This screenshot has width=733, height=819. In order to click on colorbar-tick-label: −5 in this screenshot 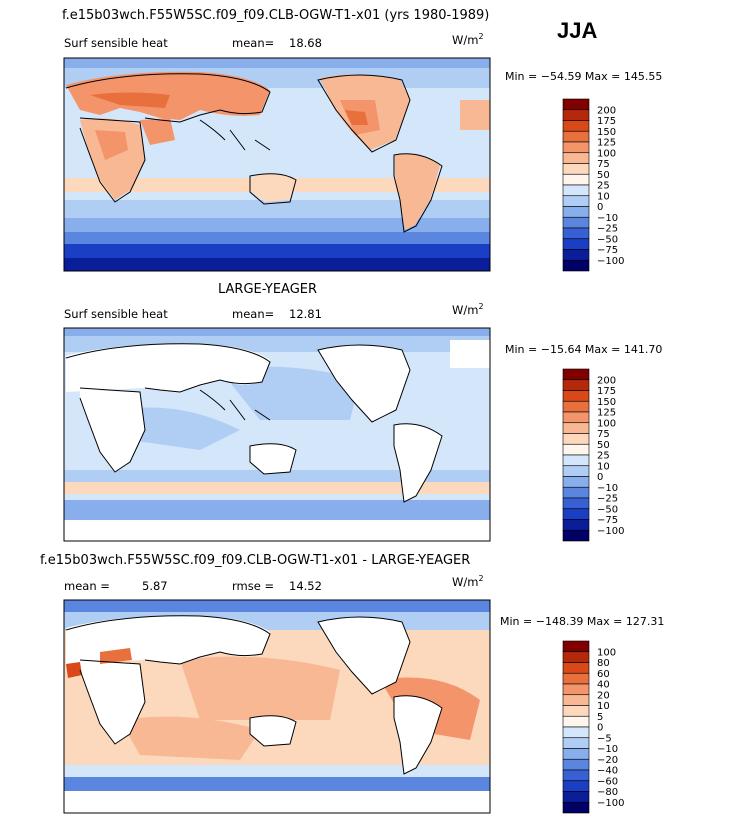, I will do `click(604, 738)`.